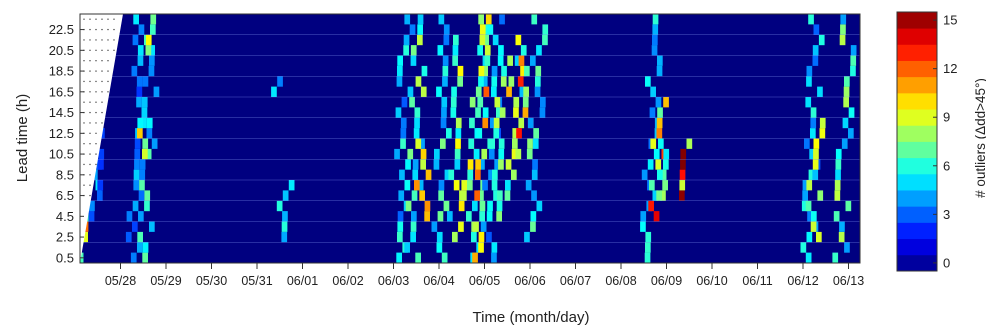 This screenshot has height=334, width=986. What do you see at coordinates (575, 281) in the screenshot?
I see `x-tick-label: 06/07` at bounding box center [575, 281].